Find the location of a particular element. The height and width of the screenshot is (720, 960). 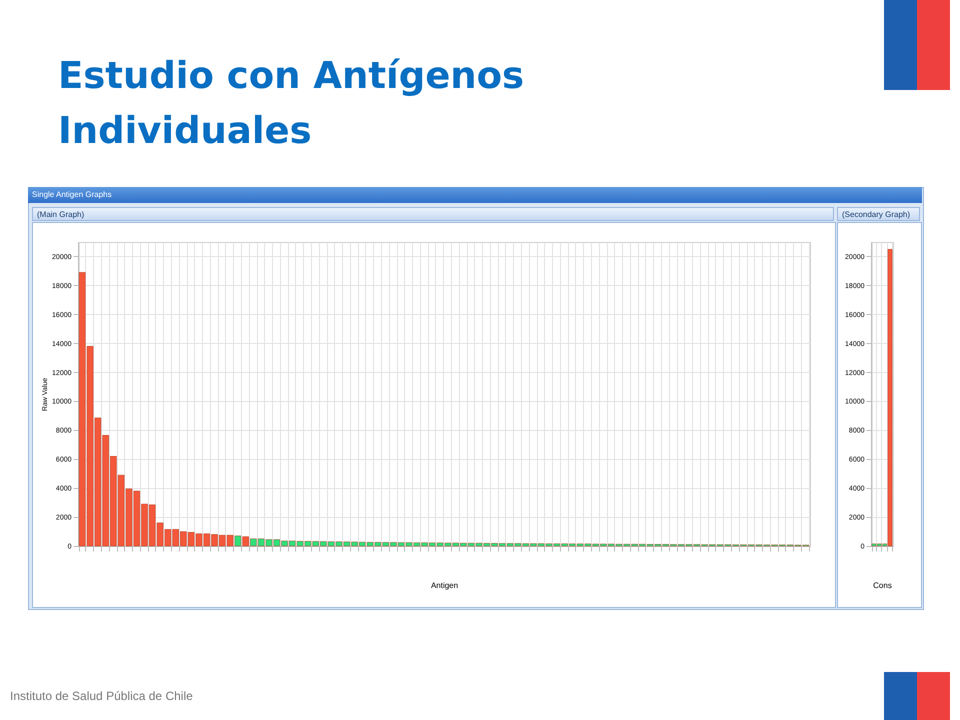

chart-title: Estudio con Antígenos Individuales is located at coordinates (292, 103).